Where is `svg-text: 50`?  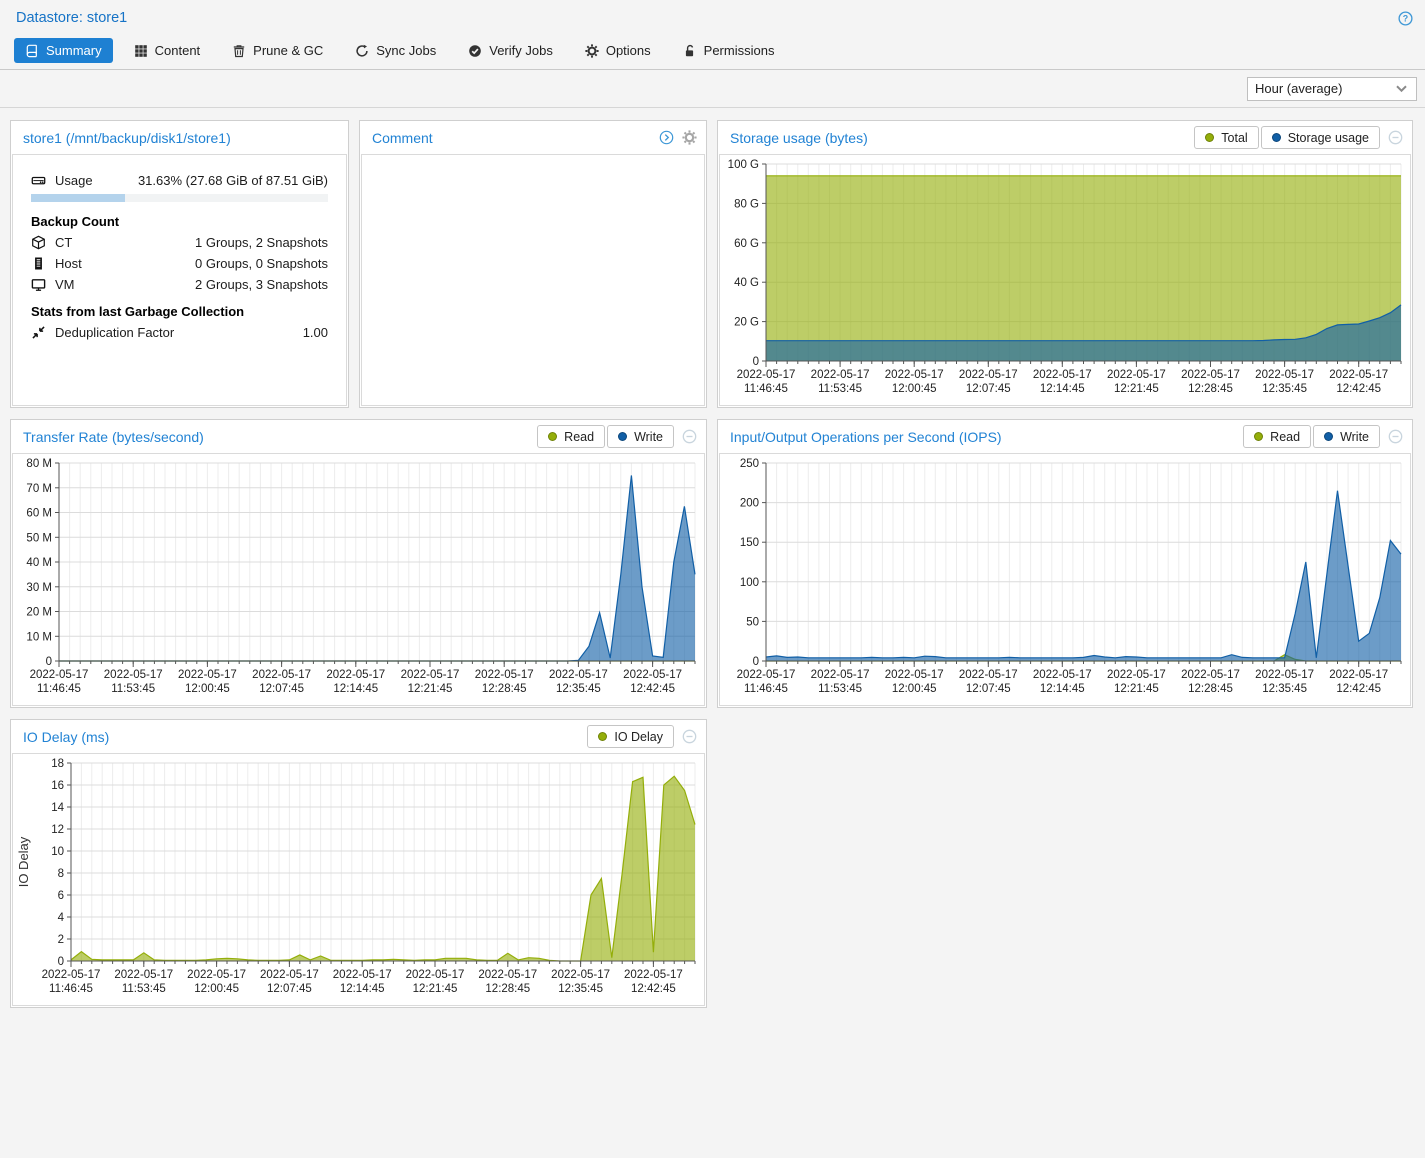
svg-text: 50 is located at coordinates (752, 622).